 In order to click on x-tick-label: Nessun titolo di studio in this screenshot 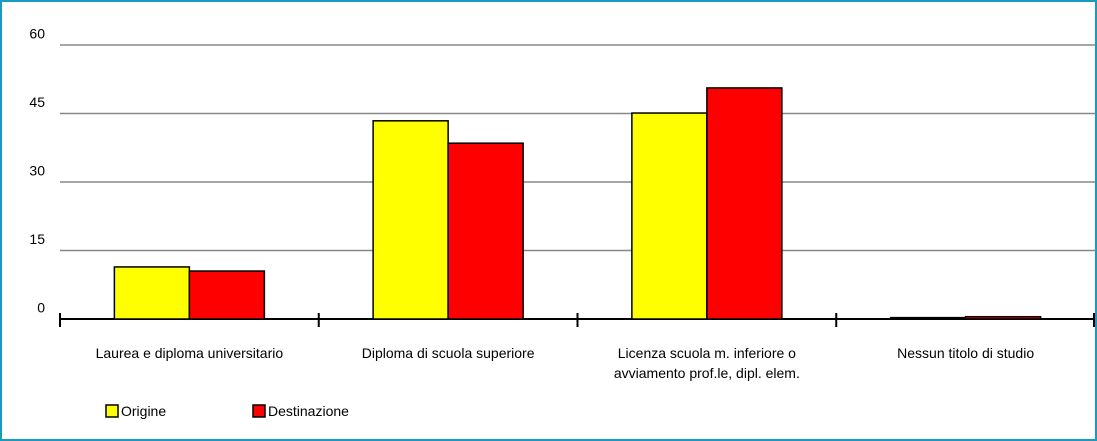, I will do `click(966, 353)`.